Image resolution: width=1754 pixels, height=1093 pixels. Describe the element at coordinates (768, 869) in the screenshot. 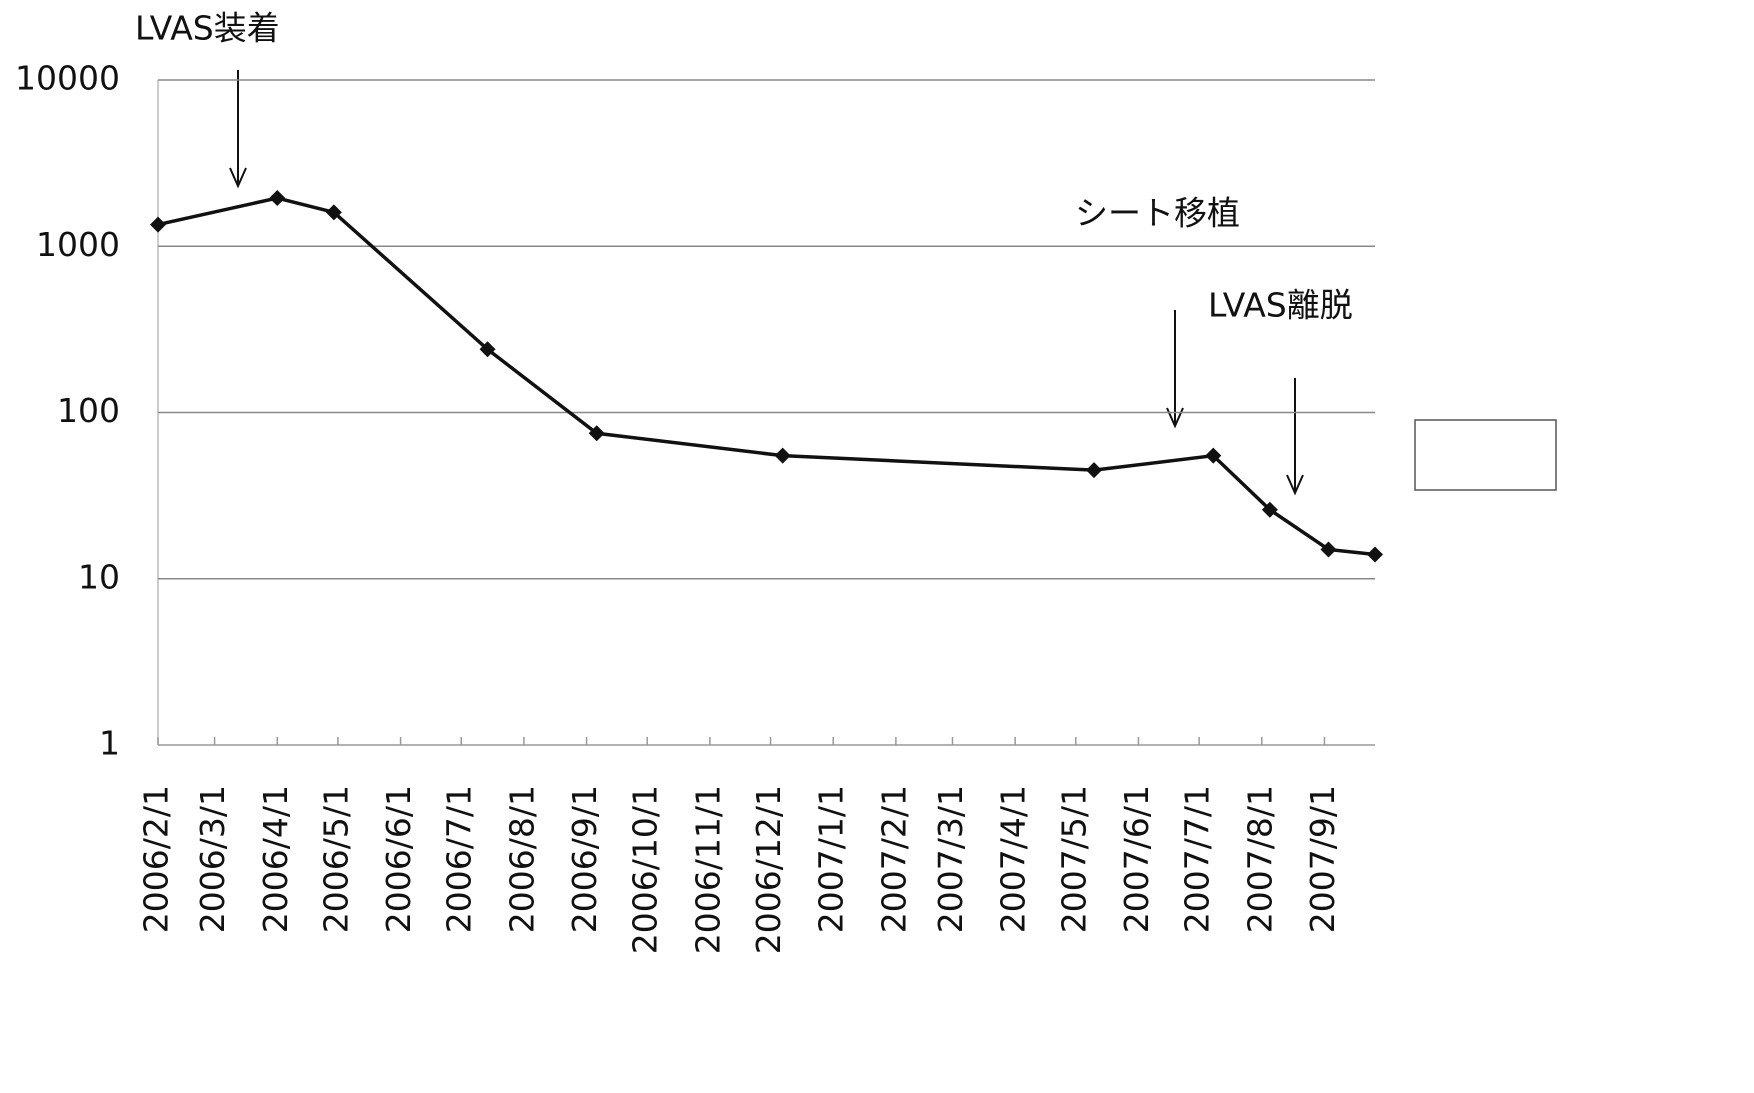

I see `x-tick-label: 2006/12/1` at that location.